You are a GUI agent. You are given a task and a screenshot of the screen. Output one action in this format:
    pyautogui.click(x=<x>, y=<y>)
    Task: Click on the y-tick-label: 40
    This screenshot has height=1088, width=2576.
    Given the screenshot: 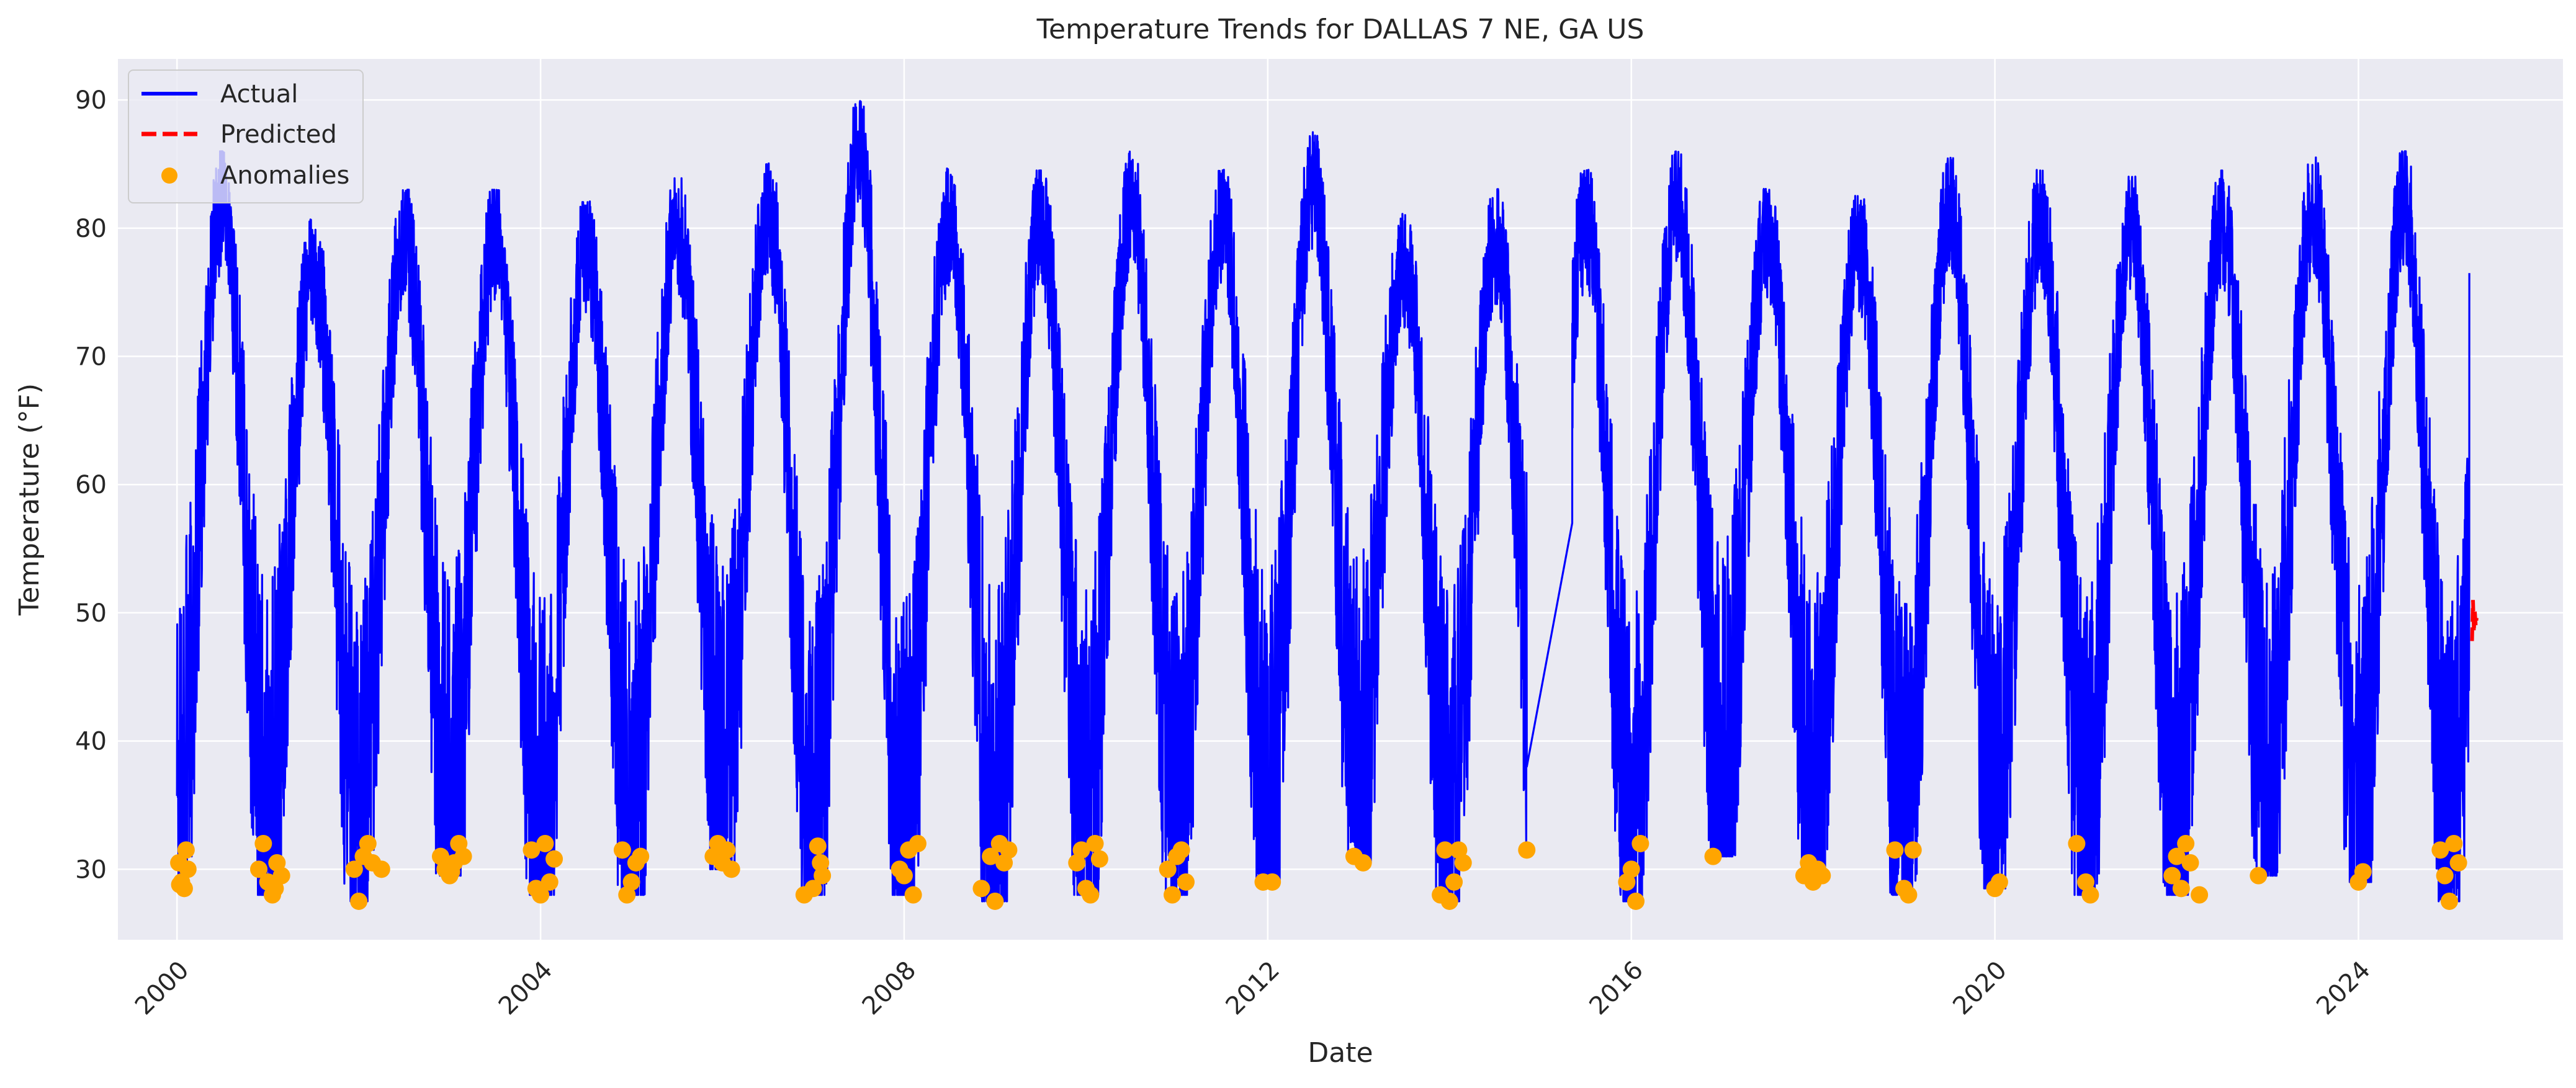 What is the action you would take?
    pyautogui.click(x=91, y=742)
    